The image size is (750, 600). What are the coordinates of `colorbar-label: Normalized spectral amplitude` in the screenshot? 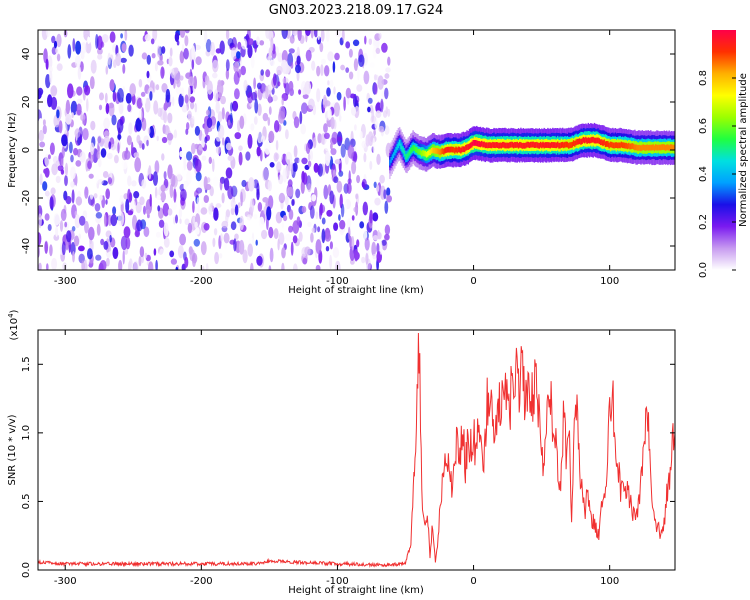 It's located at (743, 150).